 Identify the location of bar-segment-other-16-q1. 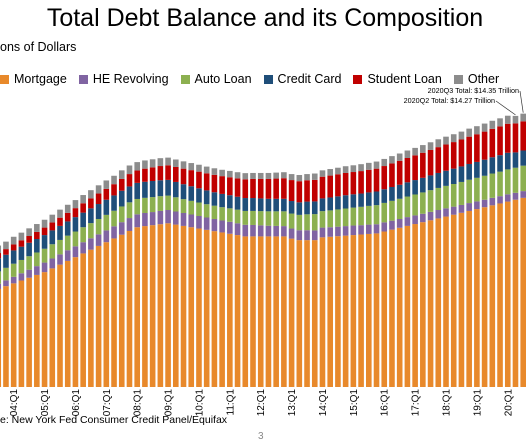
(384, 162).